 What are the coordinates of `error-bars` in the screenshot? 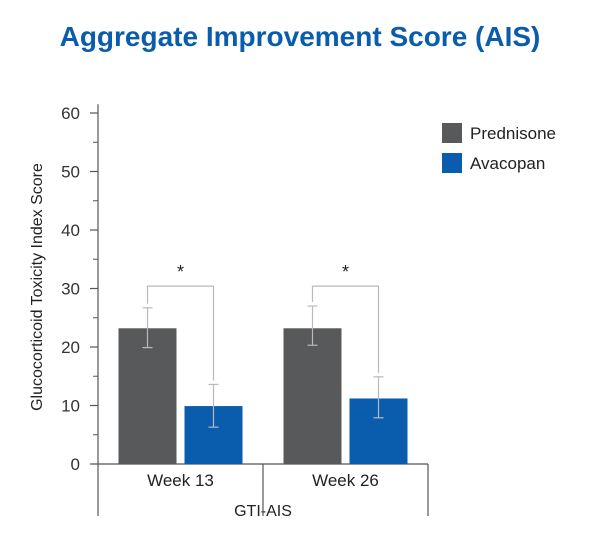 It's located at (263, 366).